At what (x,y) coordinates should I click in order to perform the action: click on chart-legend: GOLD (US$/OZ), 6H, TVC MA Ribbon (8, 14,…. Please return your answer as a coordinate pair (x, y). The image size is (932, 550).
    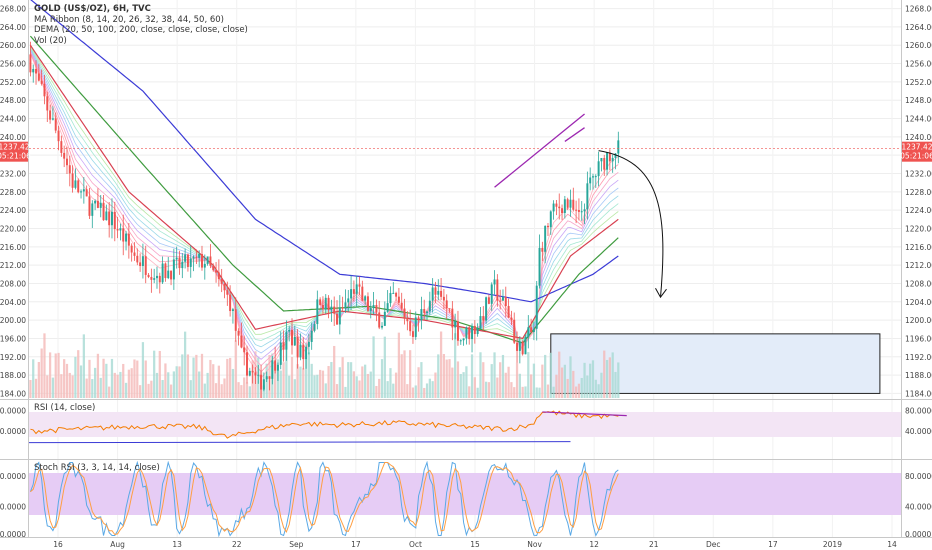
    Looking at the image, I should click on (141, 25).